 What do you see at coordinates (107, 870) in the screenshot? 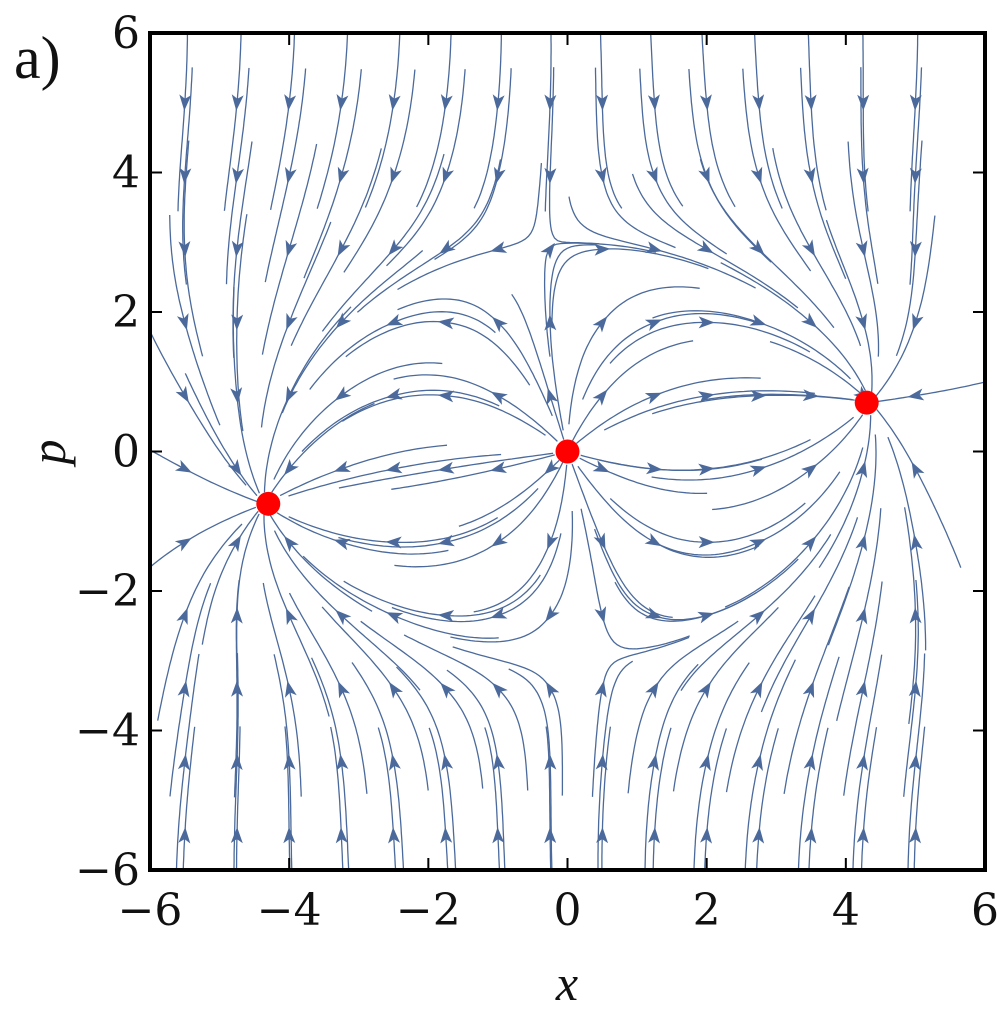
I see `y-tick-label: −6` at bounding box center [107, 870].